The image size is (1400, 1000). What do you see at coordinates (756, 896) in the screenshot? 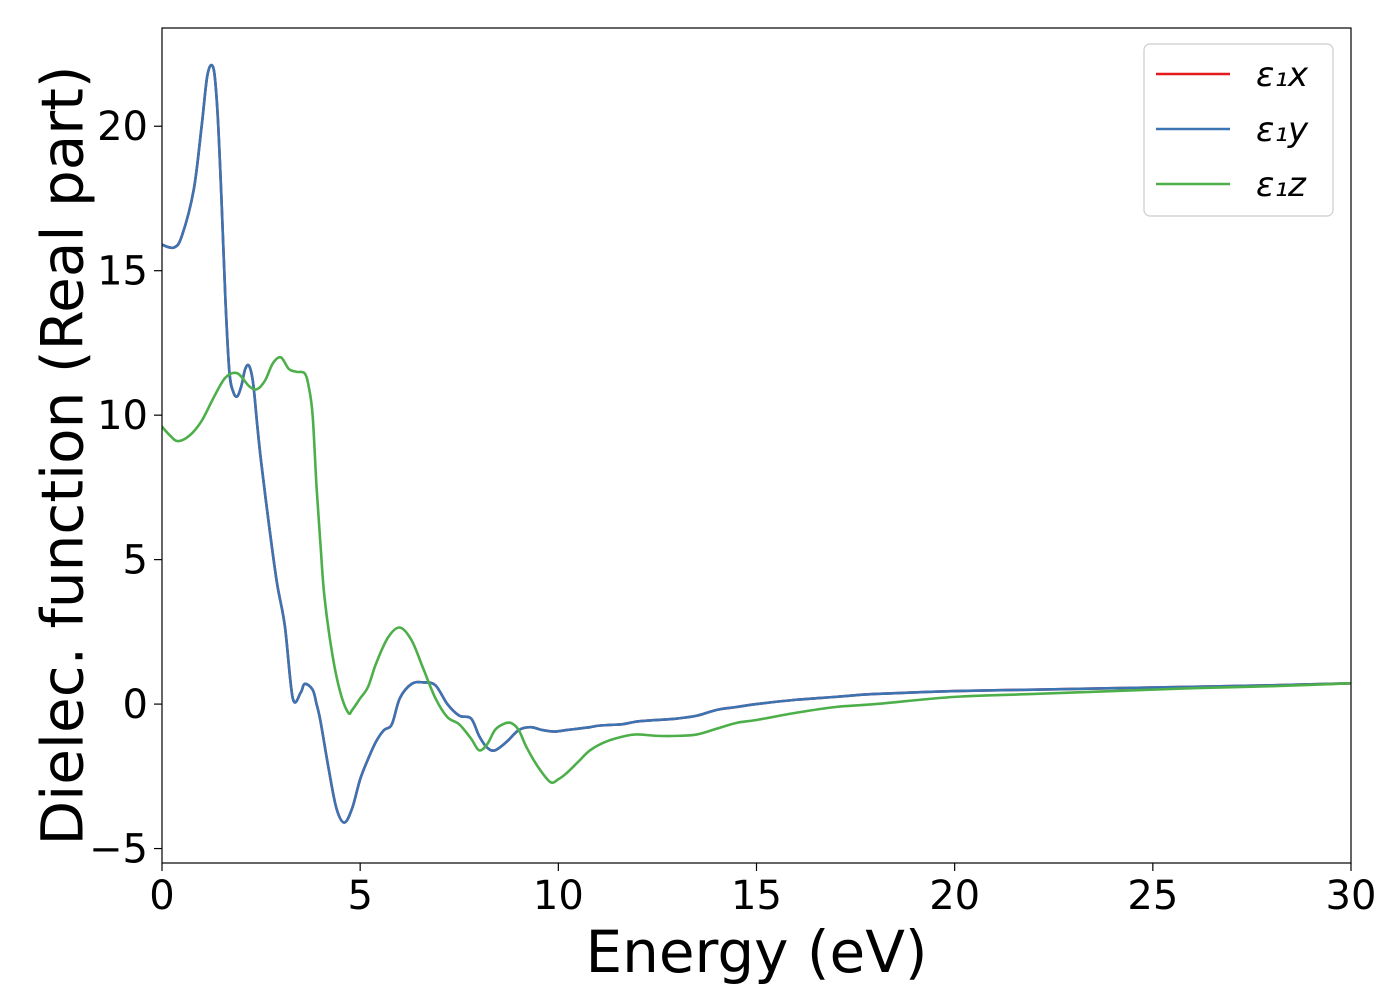
I see `x-tick-label: 15` at bounding box center [756, 896].